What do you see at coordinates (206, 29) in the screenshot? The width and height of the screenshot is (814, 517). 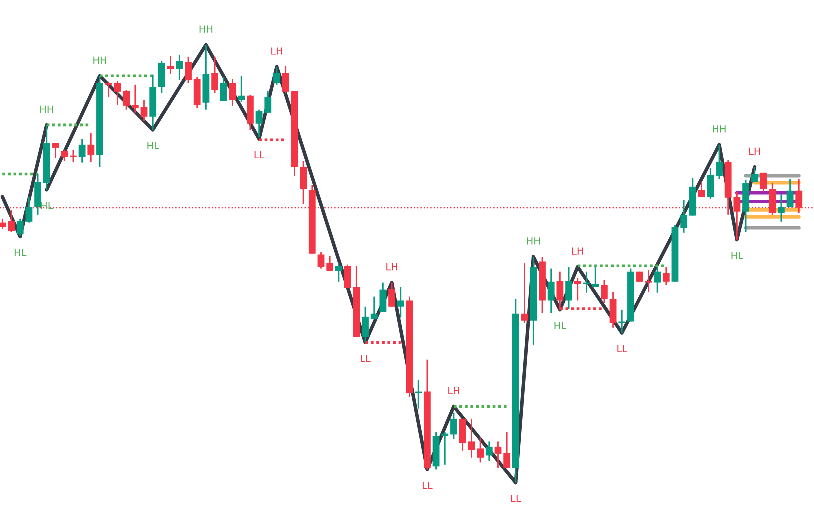 I see `text: HH` at bounding box center [206, 29].